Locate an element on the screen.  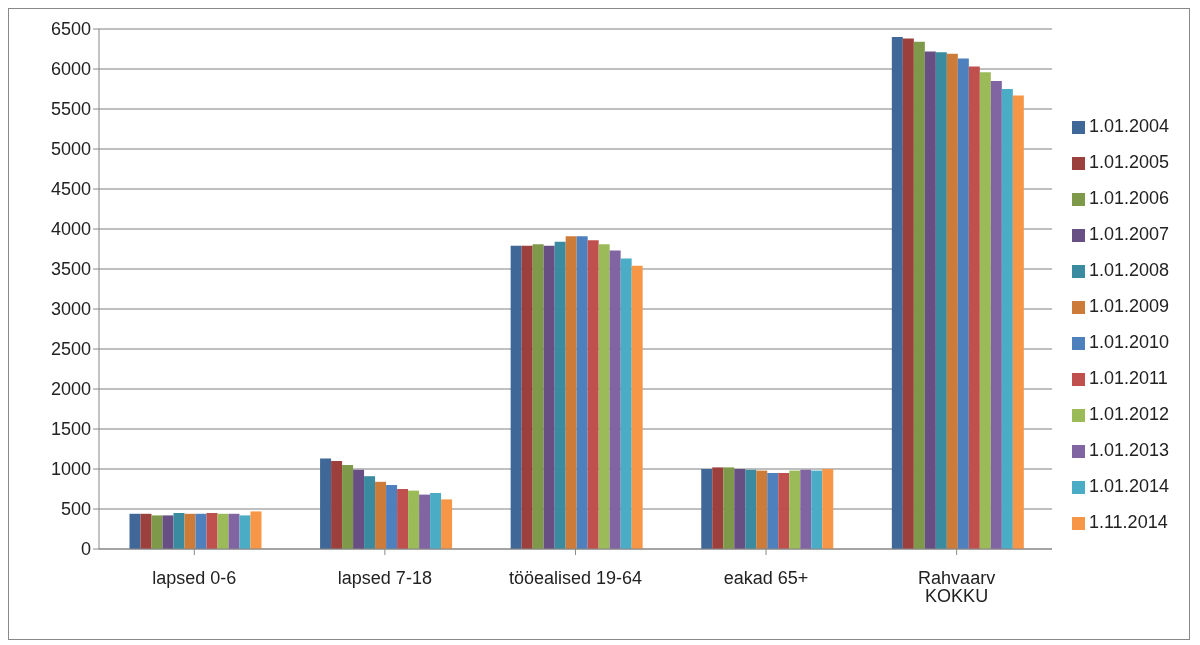
legend-label: 1.01.2014 is located at coordinates (1128, 486).